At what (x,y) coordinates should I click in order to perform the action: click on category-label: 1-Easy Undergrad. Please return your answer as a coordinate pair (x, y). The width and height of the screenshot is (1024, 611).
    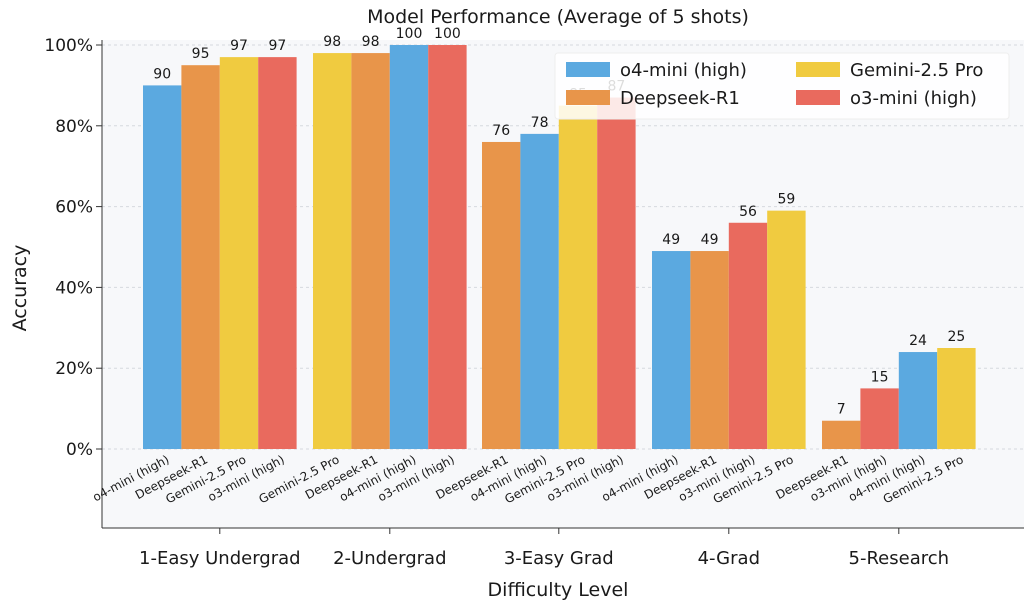
    Looking at the image, I should click on (220, 558).